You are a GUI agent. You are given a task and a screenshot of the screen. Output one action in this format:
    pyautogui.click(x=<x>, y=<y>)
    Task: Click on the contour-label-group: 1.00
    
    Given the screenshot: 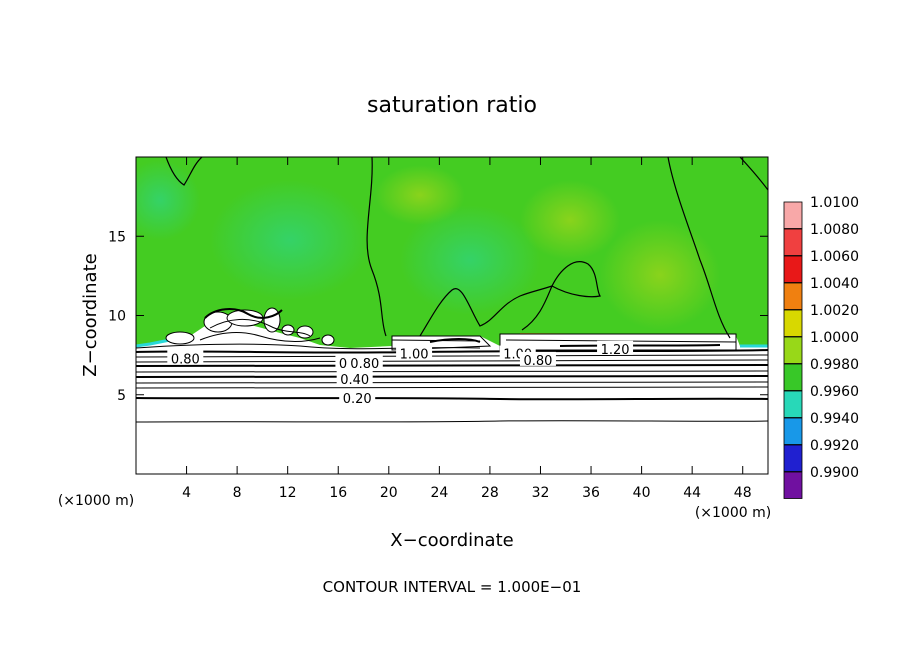 What is the action you would take?
    pyautogui.click(x=414, y=354)
    